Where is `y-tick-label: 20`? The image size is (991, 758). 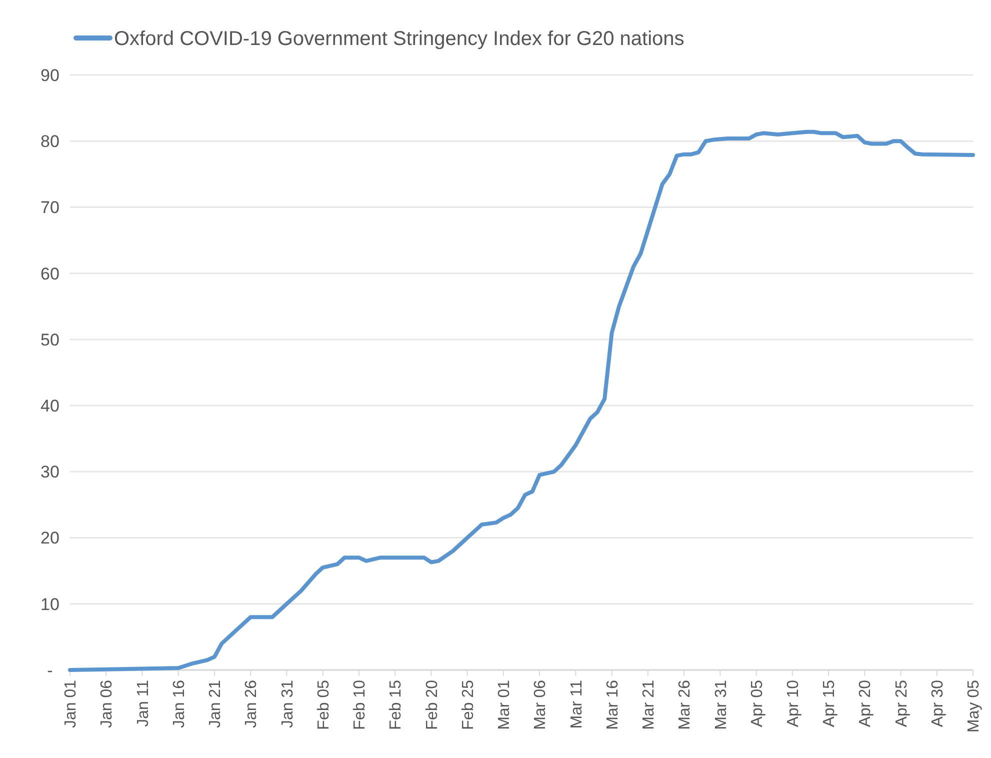
y-tick-label: 20 is located at coordinates (50, 538).